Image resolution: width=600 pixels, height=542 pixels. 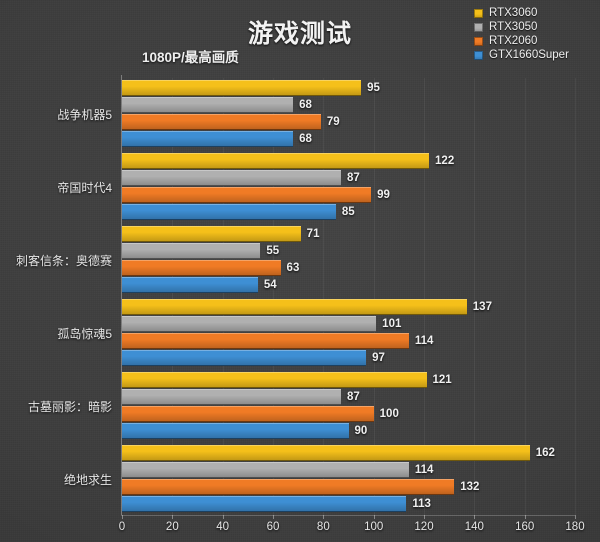 What do you see at coordinates (373, 88) in the screenshot?
I see `bar-value-label: 95` at bounding box center [373, 88].